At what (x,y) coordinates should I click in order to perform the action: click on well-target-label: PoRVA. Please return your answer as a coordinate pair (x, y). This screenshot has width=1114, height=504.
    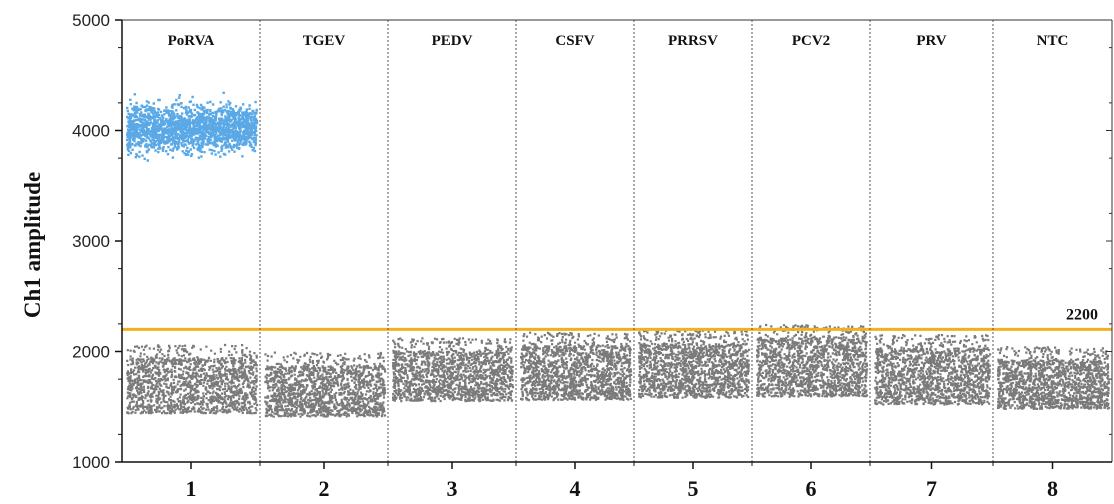
    Looking at the image, I should click on (191, 41).